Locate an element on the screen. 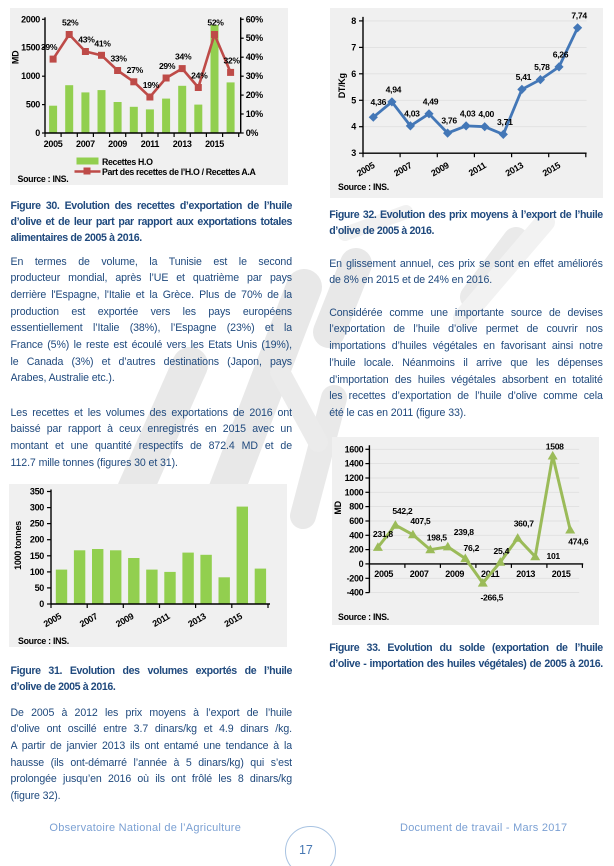 The image size is (614, 866). svg-text: 8 is located at coordinates (353, 21).